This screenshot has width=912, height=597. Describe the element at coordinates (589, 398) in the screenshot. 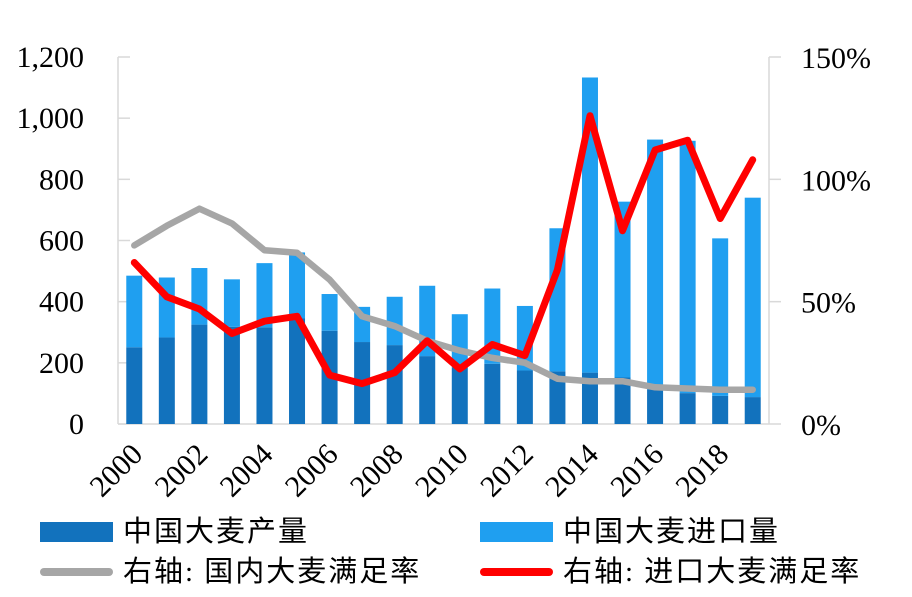

I see `bar-production-2014` at that location.